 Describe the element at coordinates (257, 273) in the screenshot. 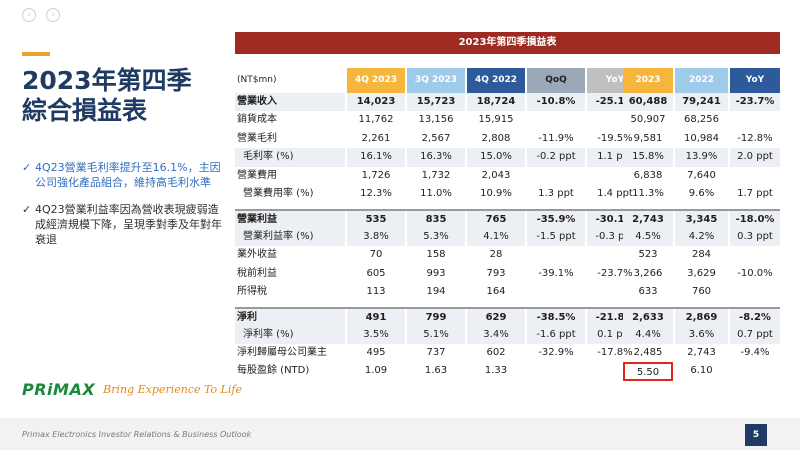

I see `row-label: 稅前利益` at that location.